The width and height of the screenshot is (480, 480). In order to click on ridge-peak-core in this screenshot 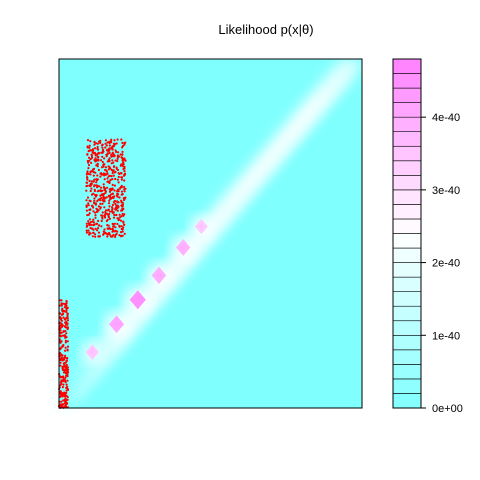, I will do `click(92, 352)`.